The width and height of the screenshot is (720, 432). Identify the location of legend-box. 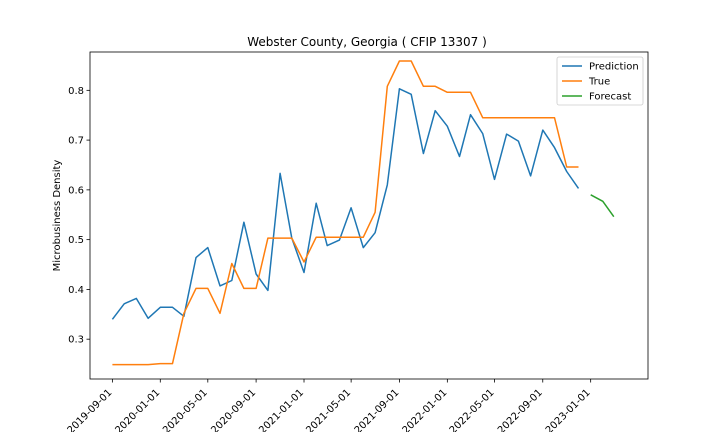
(600, 81).